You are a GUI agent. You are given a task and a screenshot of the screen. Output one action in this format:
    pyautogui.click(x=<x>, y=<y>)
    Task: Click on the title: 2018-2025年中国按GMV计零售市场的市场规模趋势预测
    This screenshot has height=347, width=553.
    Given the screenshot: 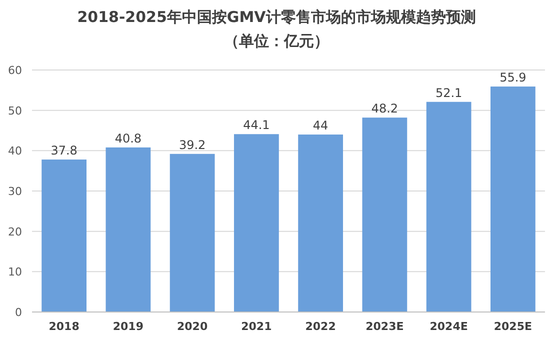 What is the action you would take?
    pyautogui.click(x=276, y=17)
    